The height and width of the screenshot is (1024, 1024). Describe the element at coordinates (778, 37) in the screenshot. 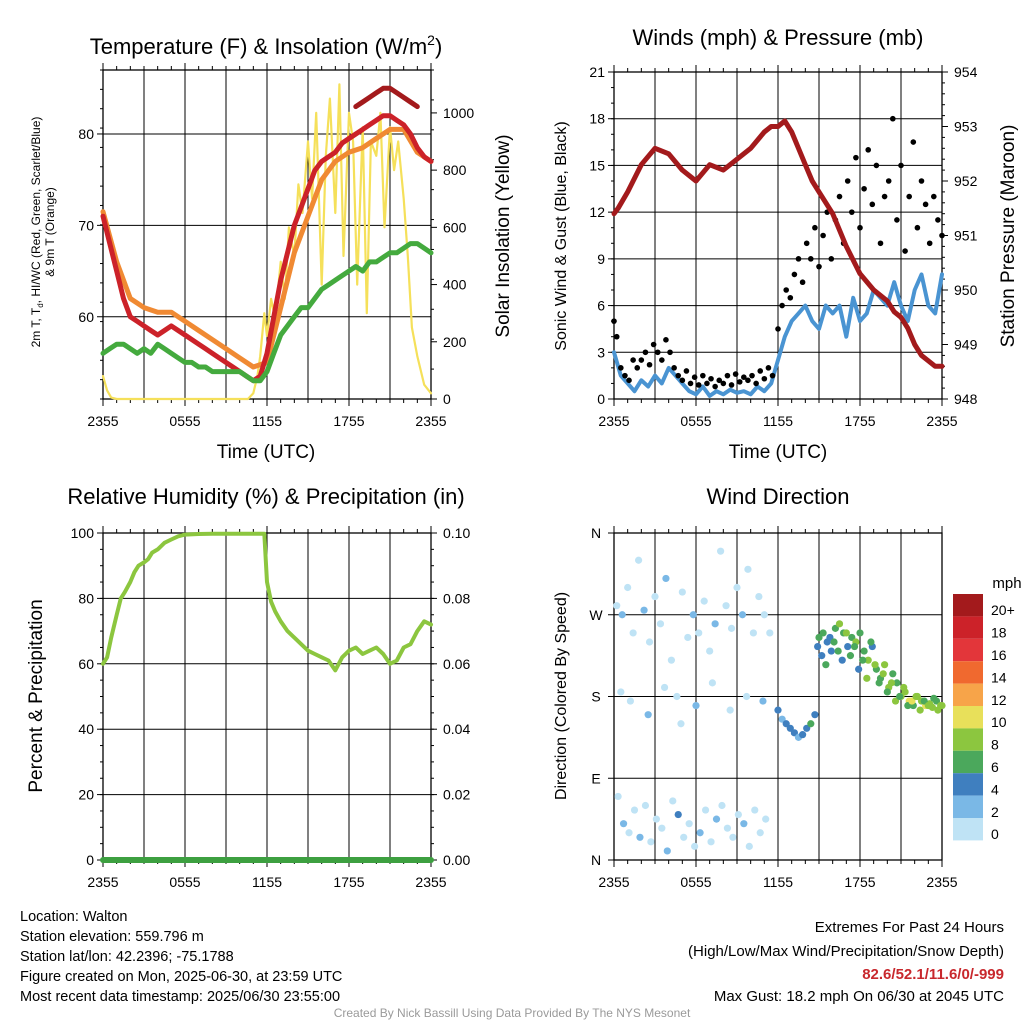

I see `winds-panel-title: Winds (mph) & Pressure (mb)` at that location.